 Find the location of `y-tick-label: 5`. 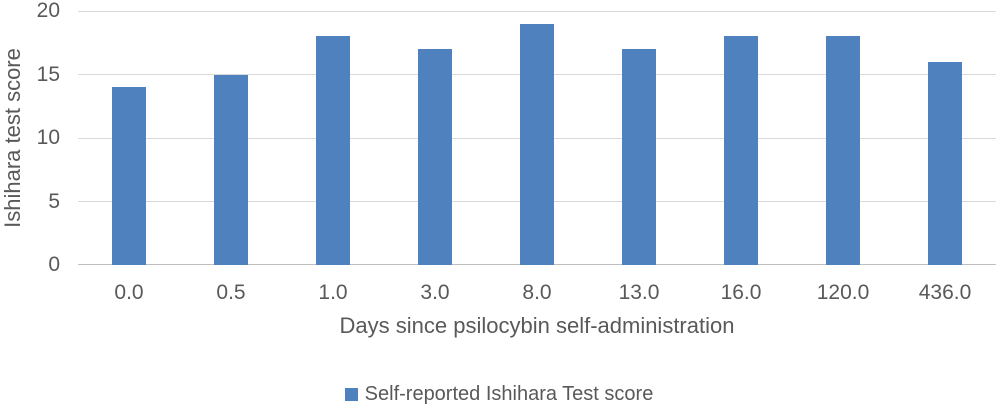

y-tick-label: 5 is located at coordinates (54, 201).